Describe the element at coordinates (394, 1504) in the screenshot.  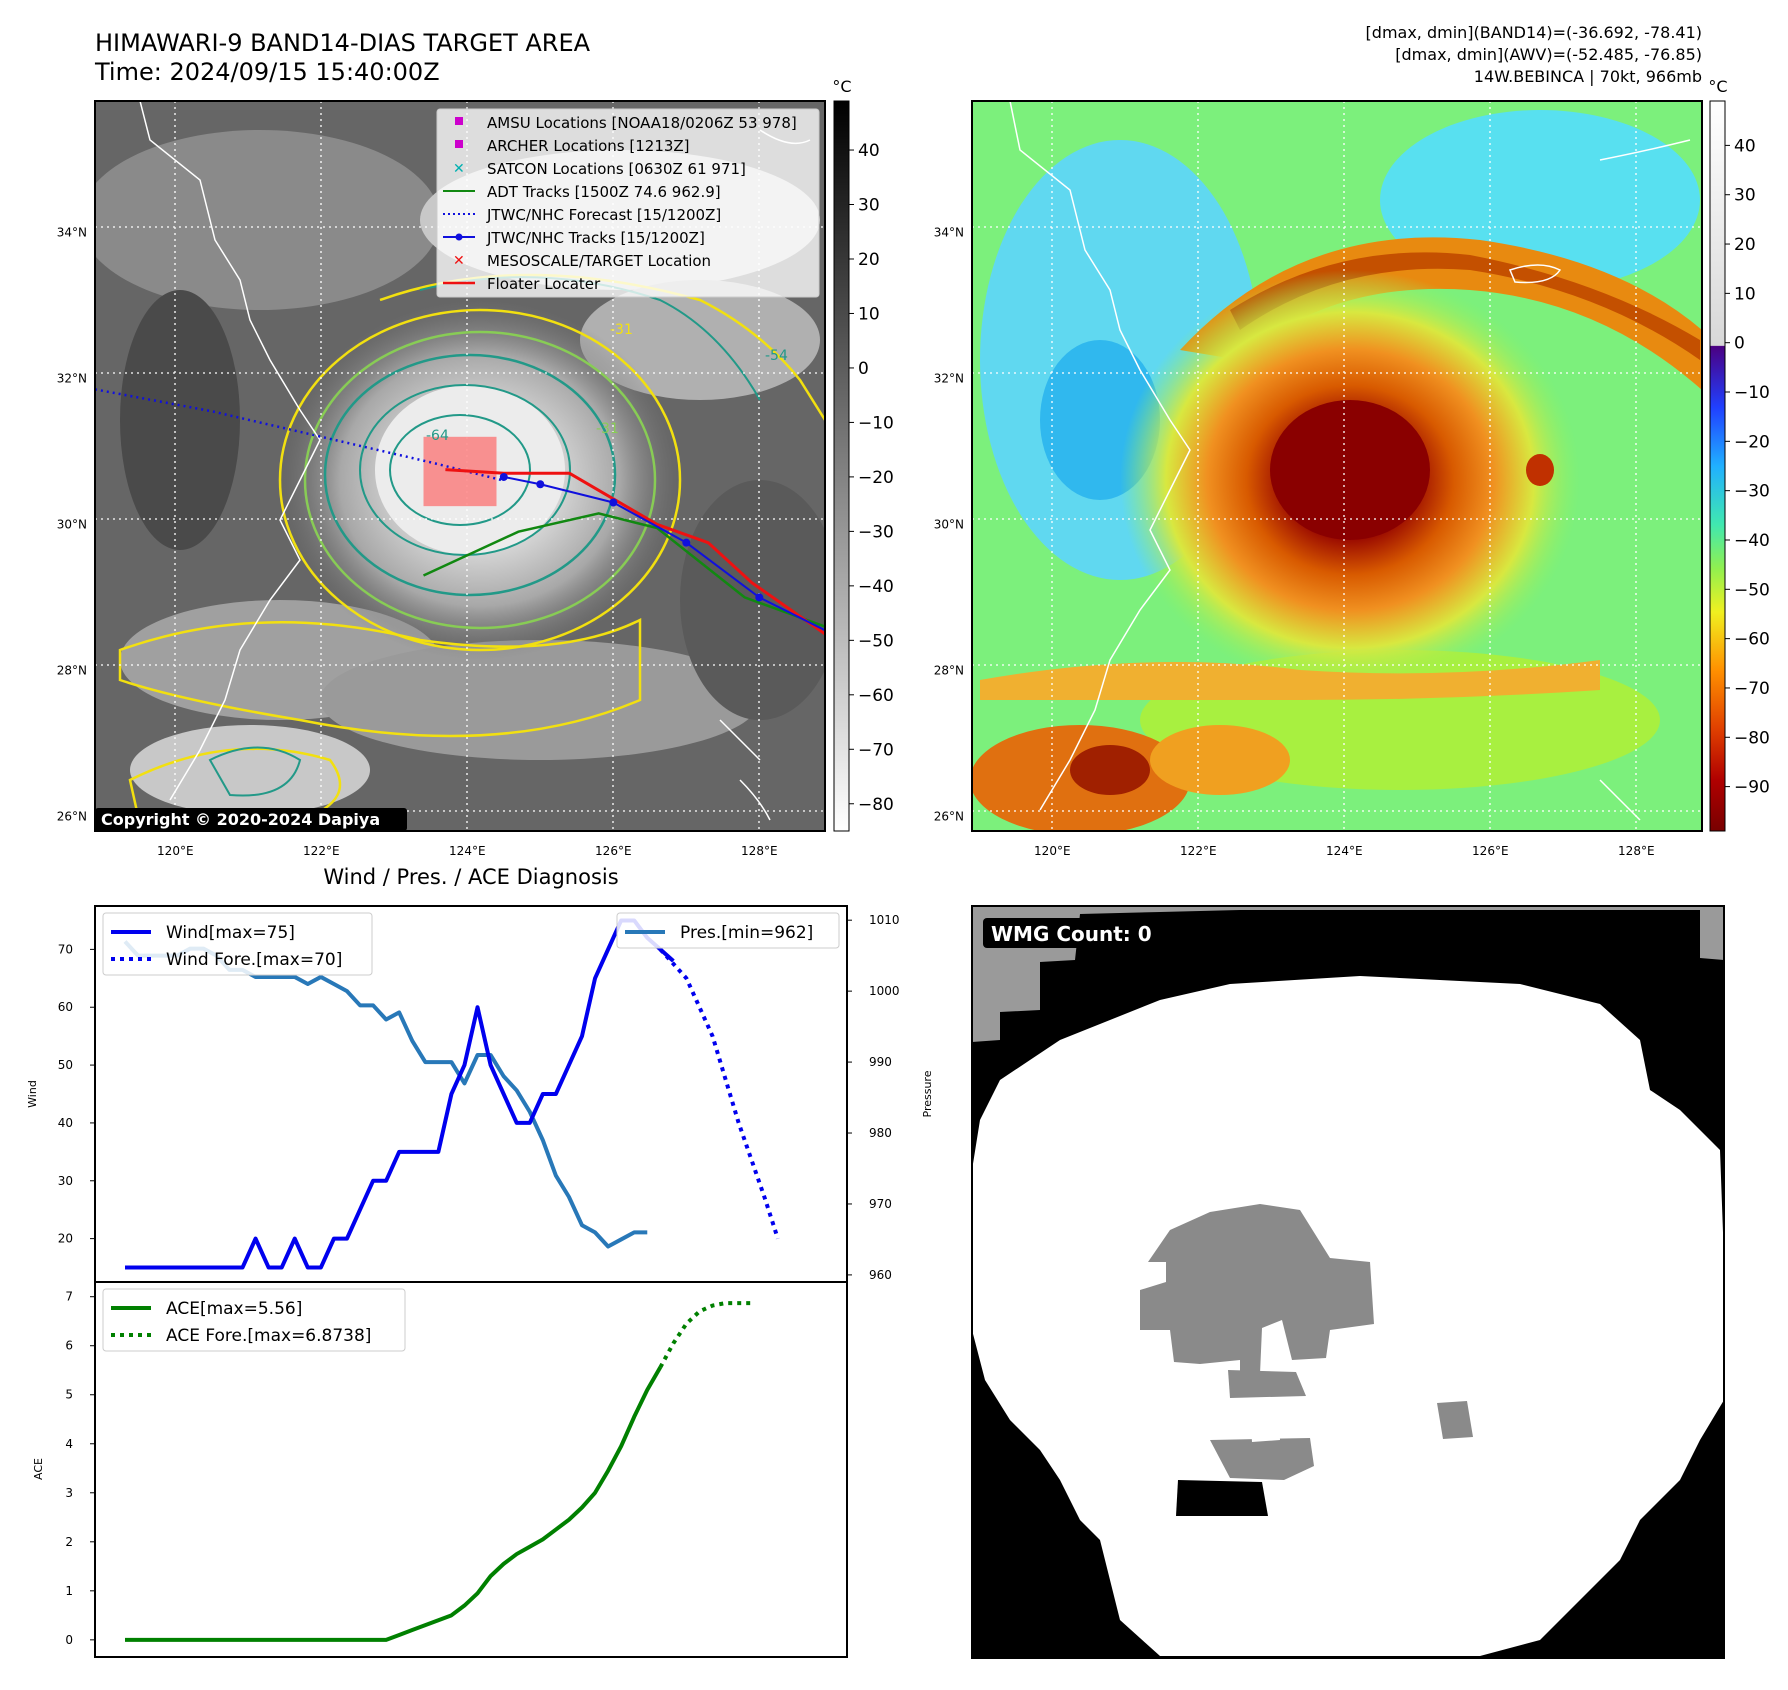
I see `ace-line` at that location.